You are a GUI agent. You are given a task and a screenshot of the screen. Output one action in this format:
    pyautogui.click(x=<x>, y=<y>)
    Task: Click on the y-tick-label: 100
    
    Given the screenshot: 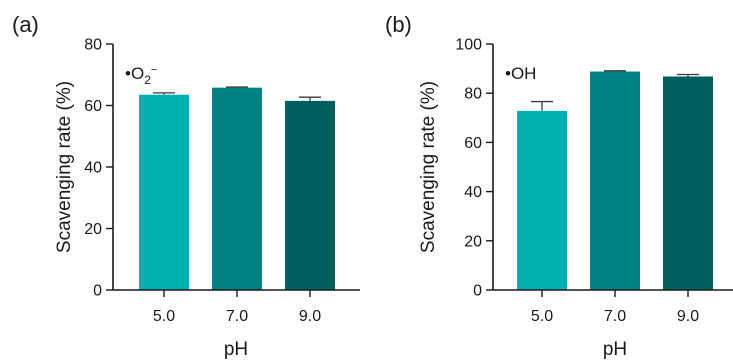 What is the action you would take?
    pyautogui.click(x=468, y=45)
    